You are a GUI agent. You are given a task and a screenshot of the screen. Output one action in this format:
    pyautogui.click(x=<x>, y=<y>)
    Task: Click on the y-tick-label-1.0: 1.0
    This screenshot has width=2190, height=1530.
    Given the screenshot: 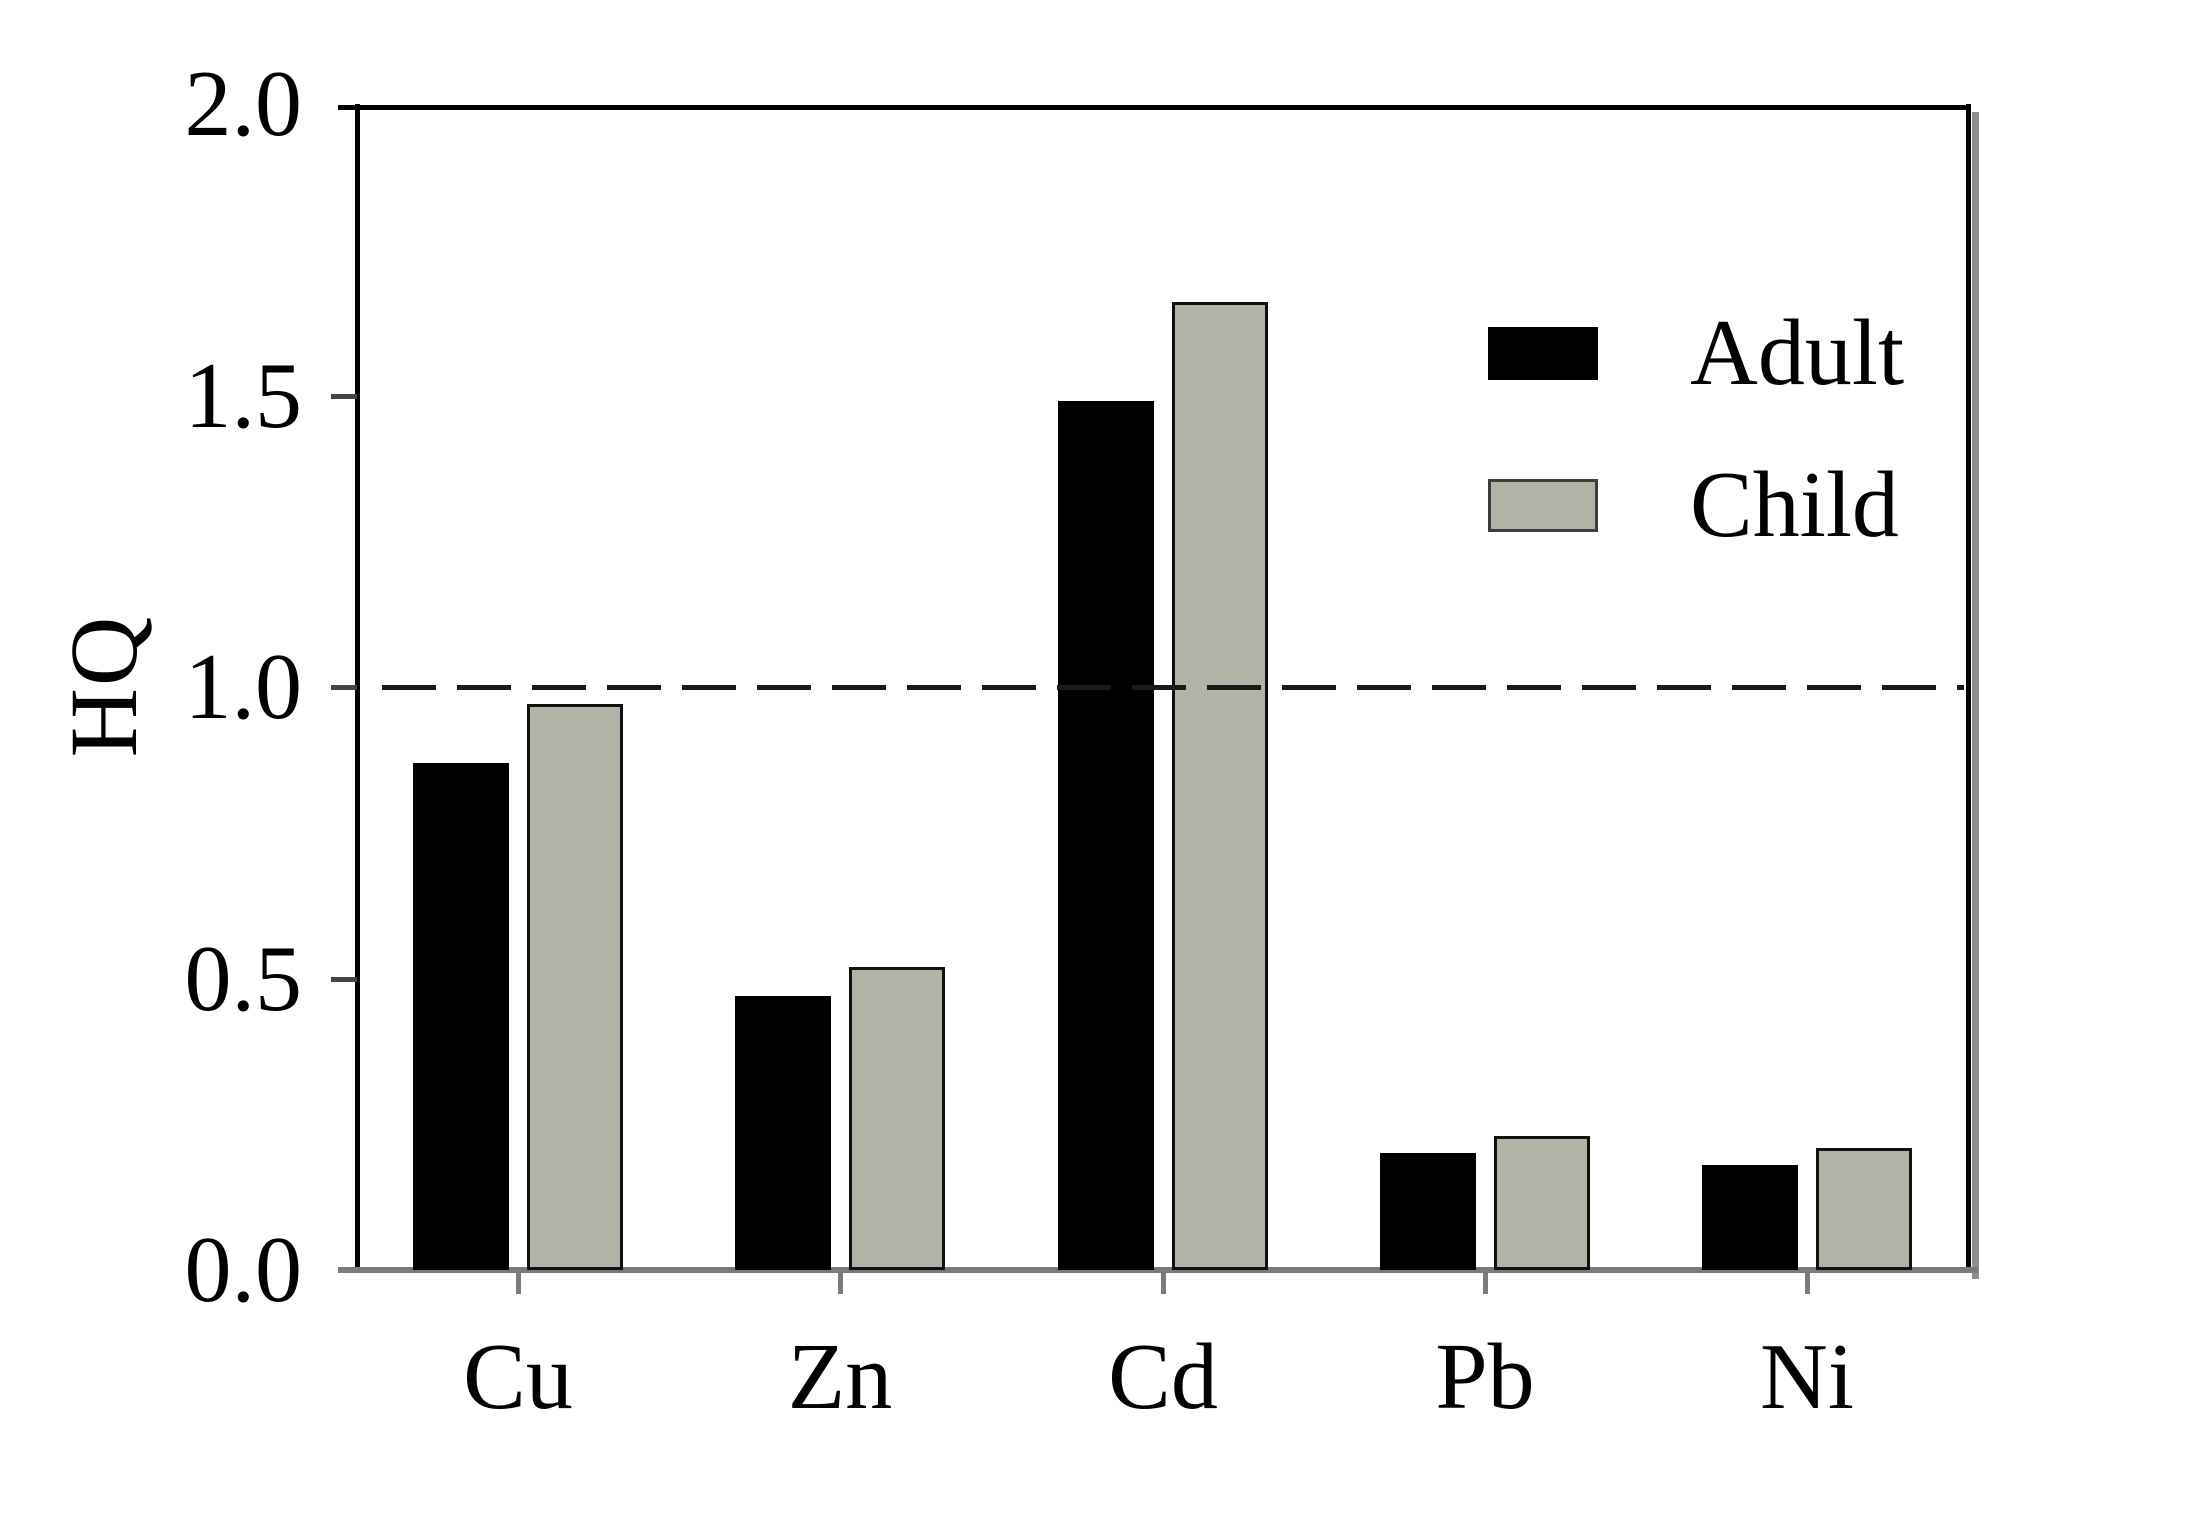 What is the action you would take?
    pyautogui.click(x=243, y=687)
    